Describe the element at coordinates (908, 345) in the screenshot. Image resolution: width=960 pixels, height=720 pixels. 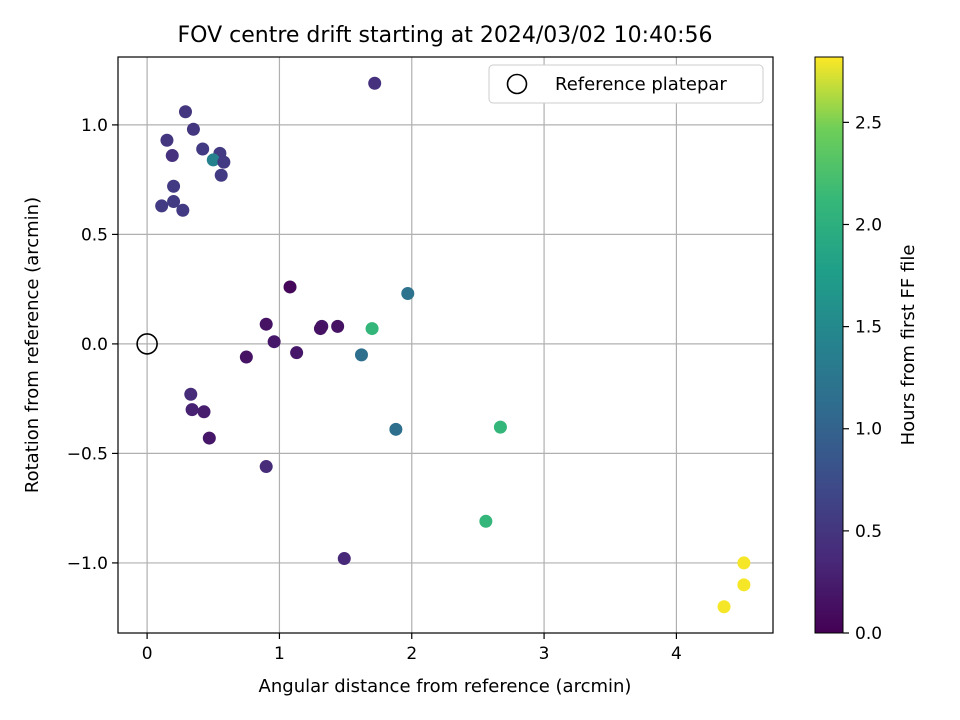
I see `colorbar-label: Hours from first FF file` at that location.